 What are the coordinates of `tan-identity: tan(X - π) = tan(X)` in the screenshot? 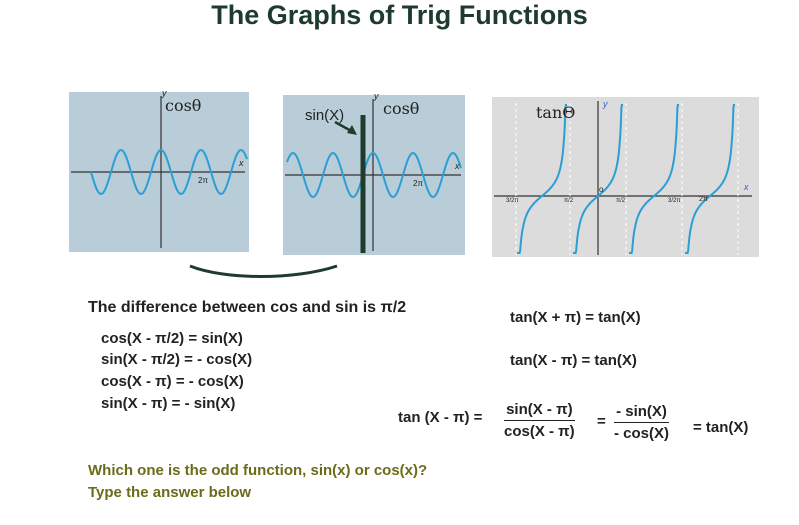 It's located at (573, 360).